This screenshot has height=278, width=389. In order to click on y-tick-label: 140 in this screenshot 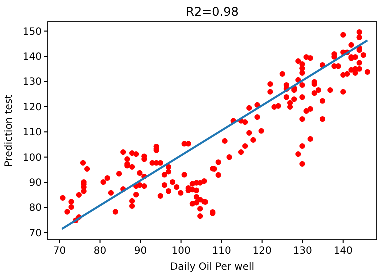, I will do `click(32, 58)`.